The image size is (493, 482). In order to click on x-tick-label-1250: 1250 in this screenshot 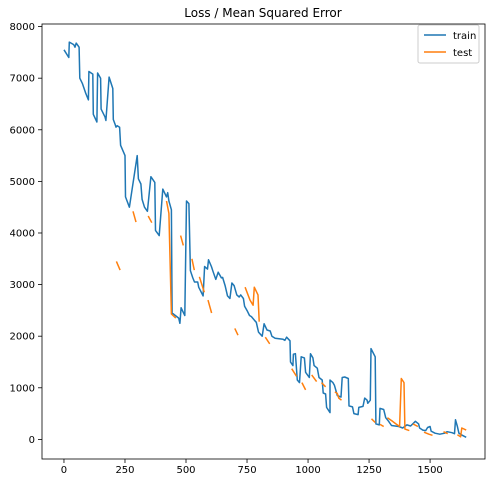, I will do `click(368, 470)`.